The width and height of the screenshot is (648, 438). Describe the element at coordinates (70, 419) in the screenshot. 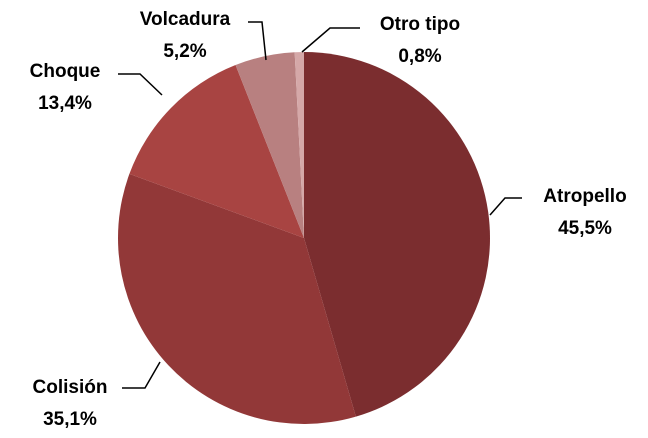

I see `slice-value: 35,1%` at that location.